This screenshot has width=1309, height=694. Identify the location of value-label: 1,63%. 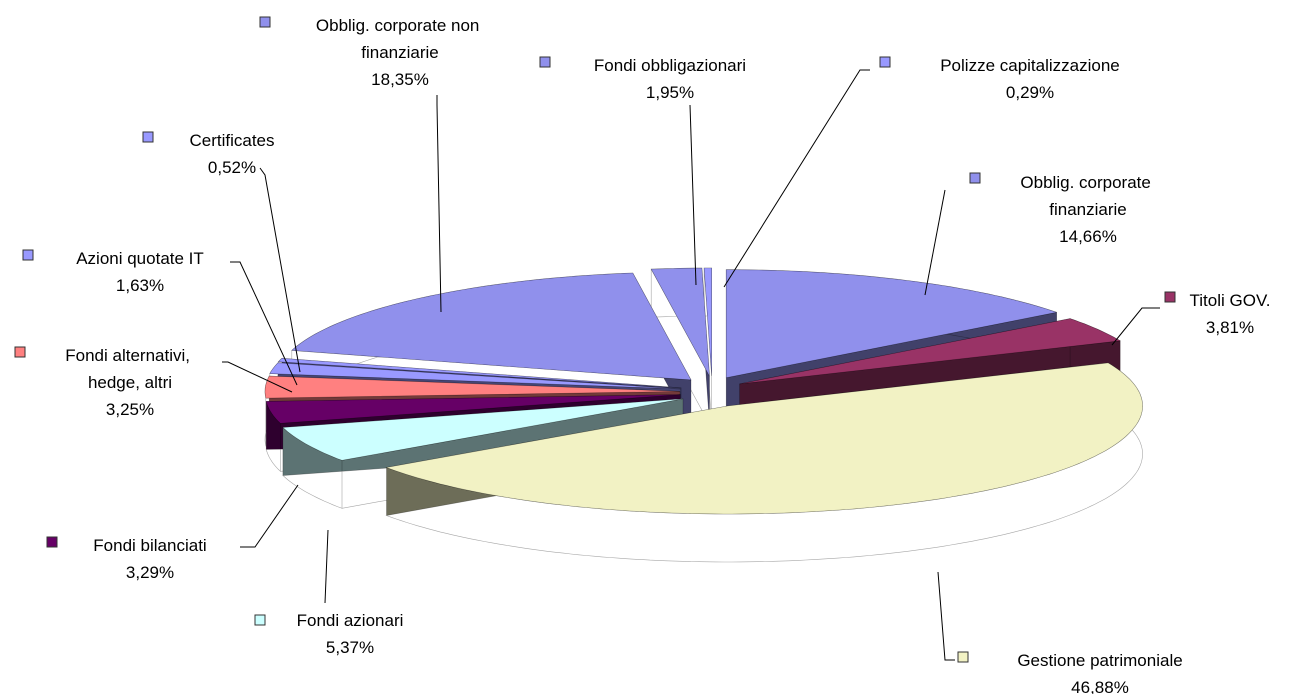
(140, 285).